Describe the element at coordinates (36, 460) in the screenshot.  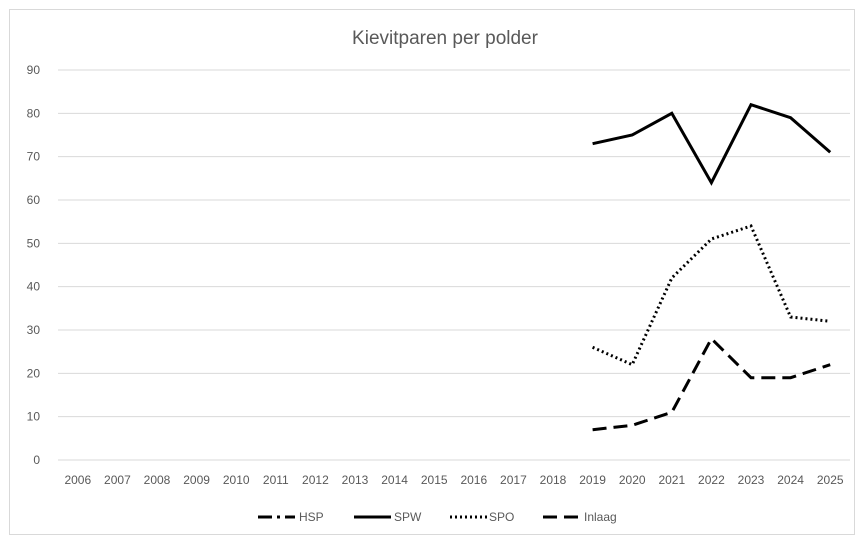
I see `y-tick-label-0: 0` at that location.